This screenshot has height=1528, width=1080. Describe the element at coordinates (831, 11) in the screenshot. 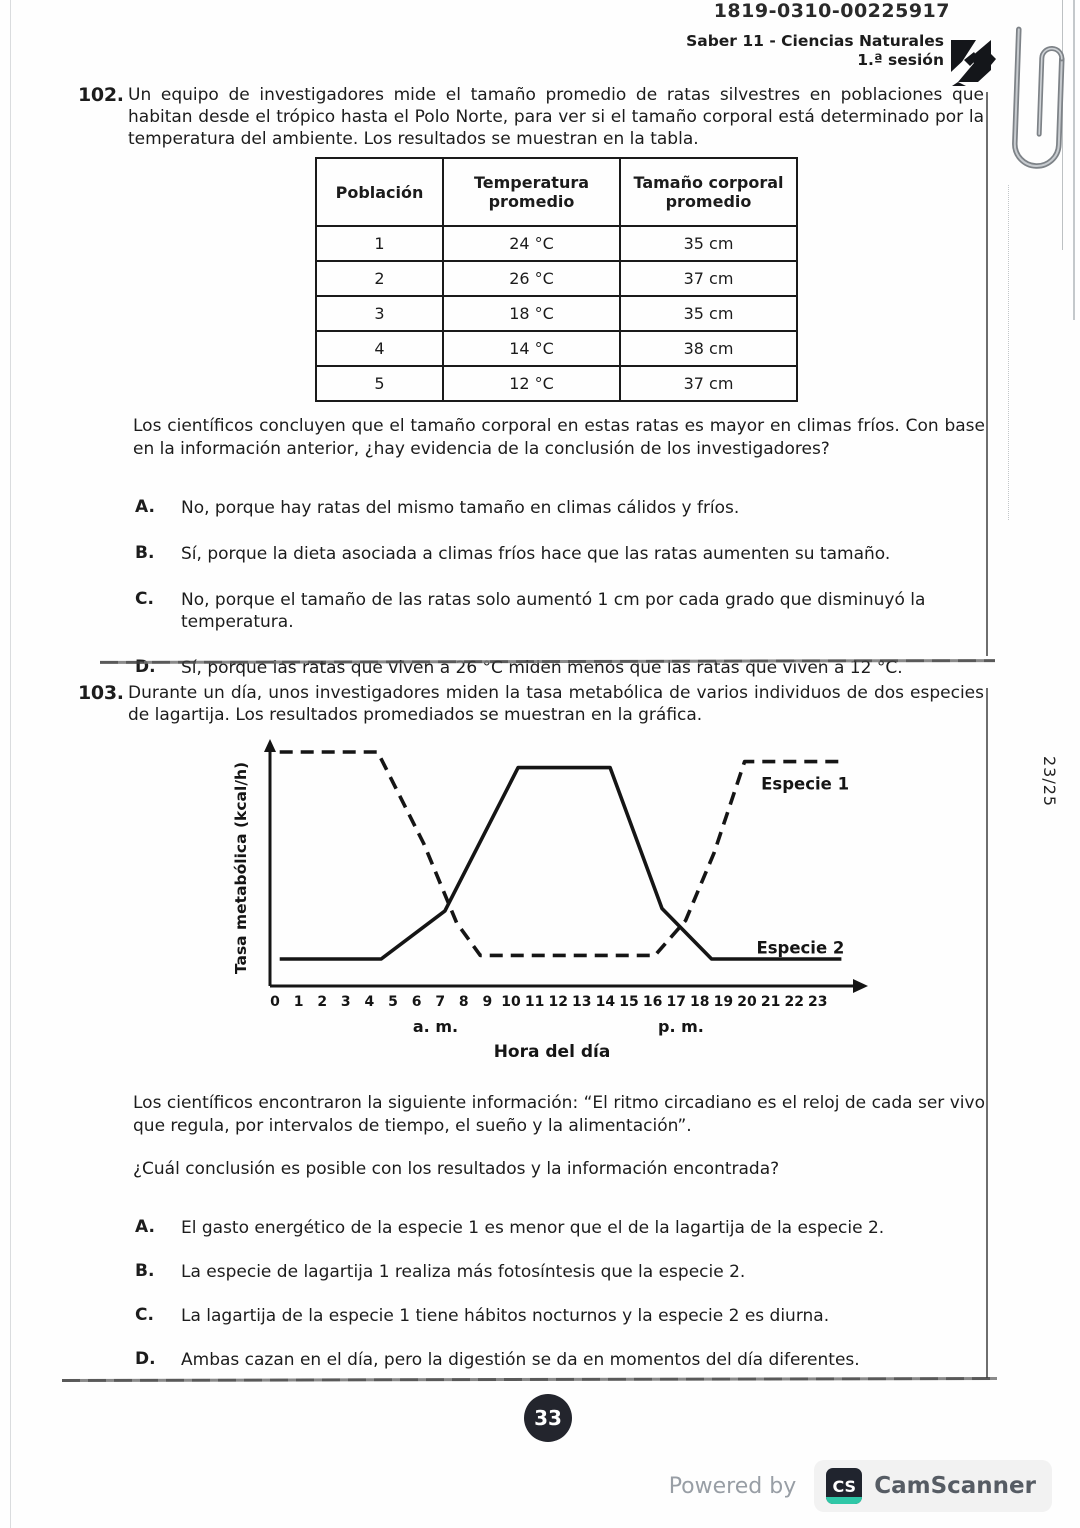

I see `exam-code: 1819-0310-00225917` at that location.